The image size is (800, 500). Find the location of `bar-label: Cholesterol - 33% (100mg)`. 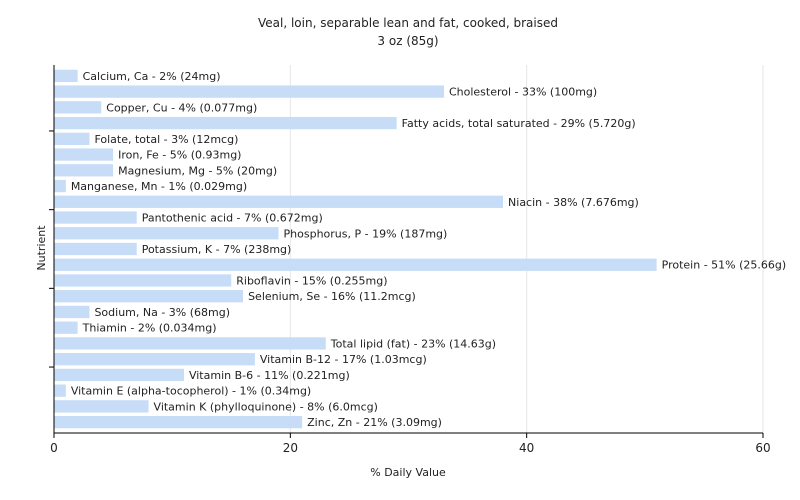

bar-label: Cholesterol - 33% (100mg) is located at coordinates (523, 92).